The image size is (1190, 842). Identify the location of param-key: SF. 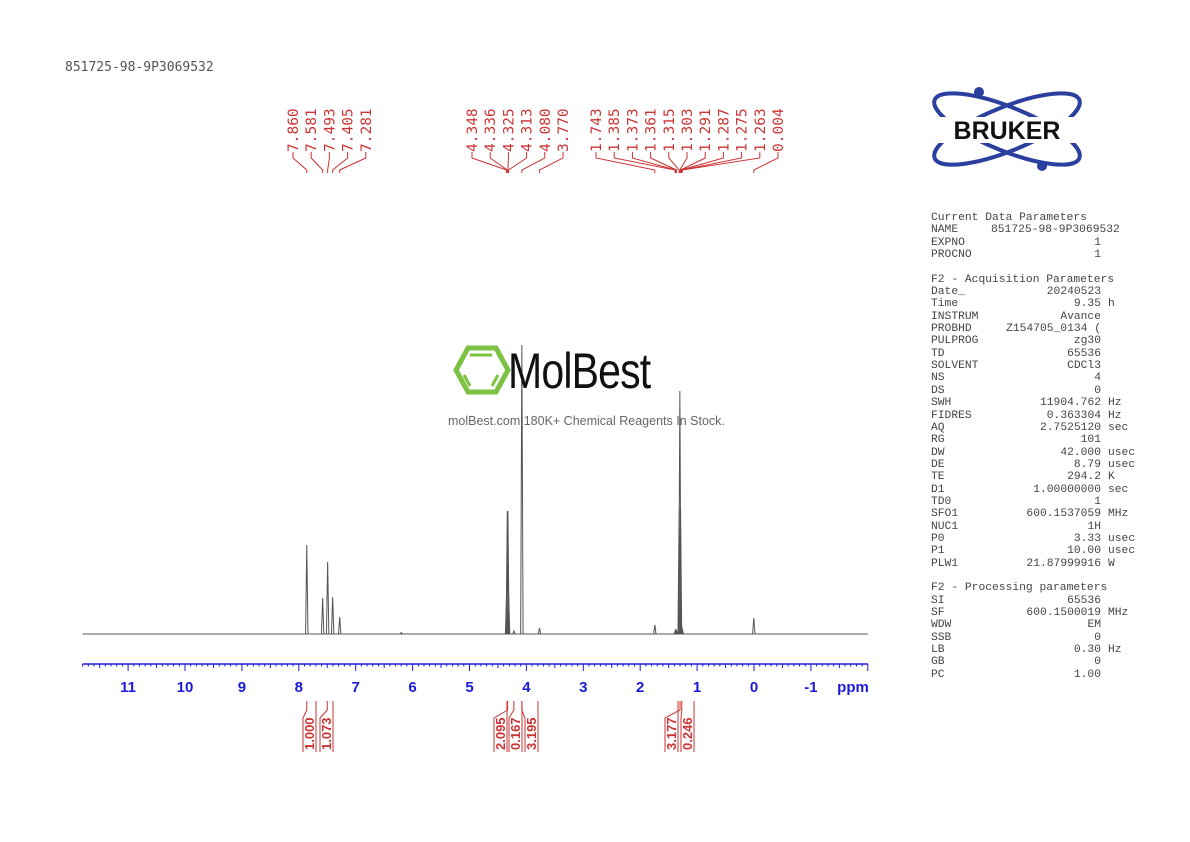
(938, 613).